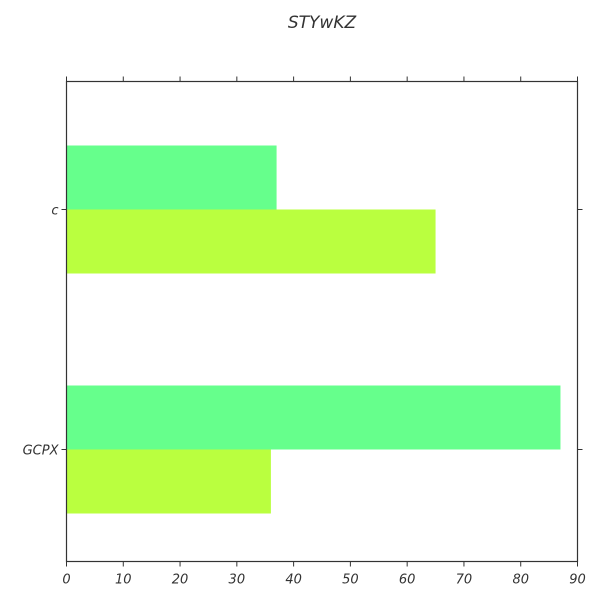  Describe the element at coordinates (66, 580) in the screenshot. I see `x-tick-label-0: 0` at that location.